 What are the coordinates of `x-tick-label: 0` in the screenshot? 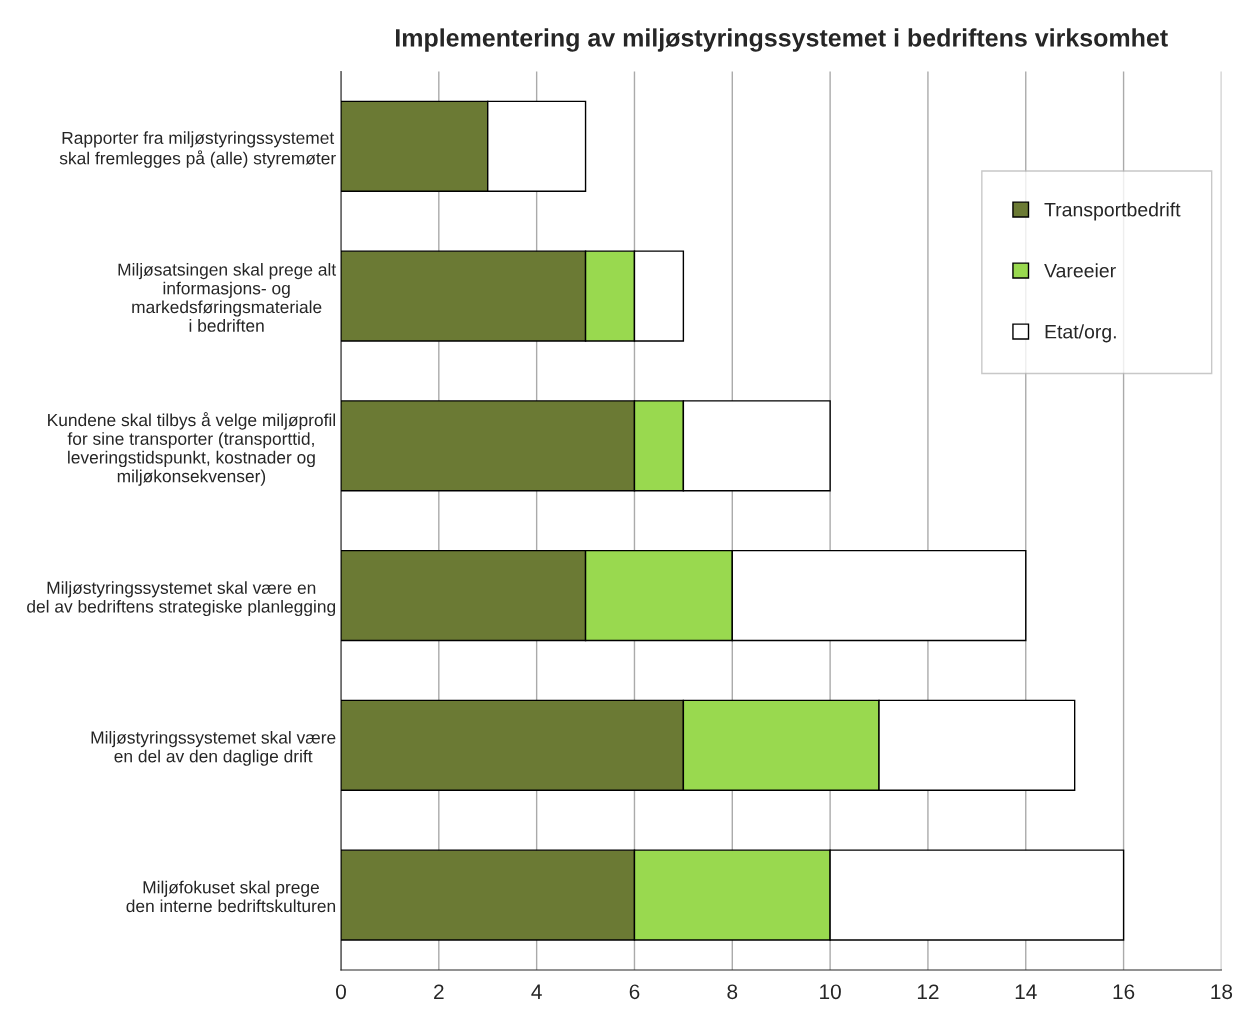 It's located at (341, 992).